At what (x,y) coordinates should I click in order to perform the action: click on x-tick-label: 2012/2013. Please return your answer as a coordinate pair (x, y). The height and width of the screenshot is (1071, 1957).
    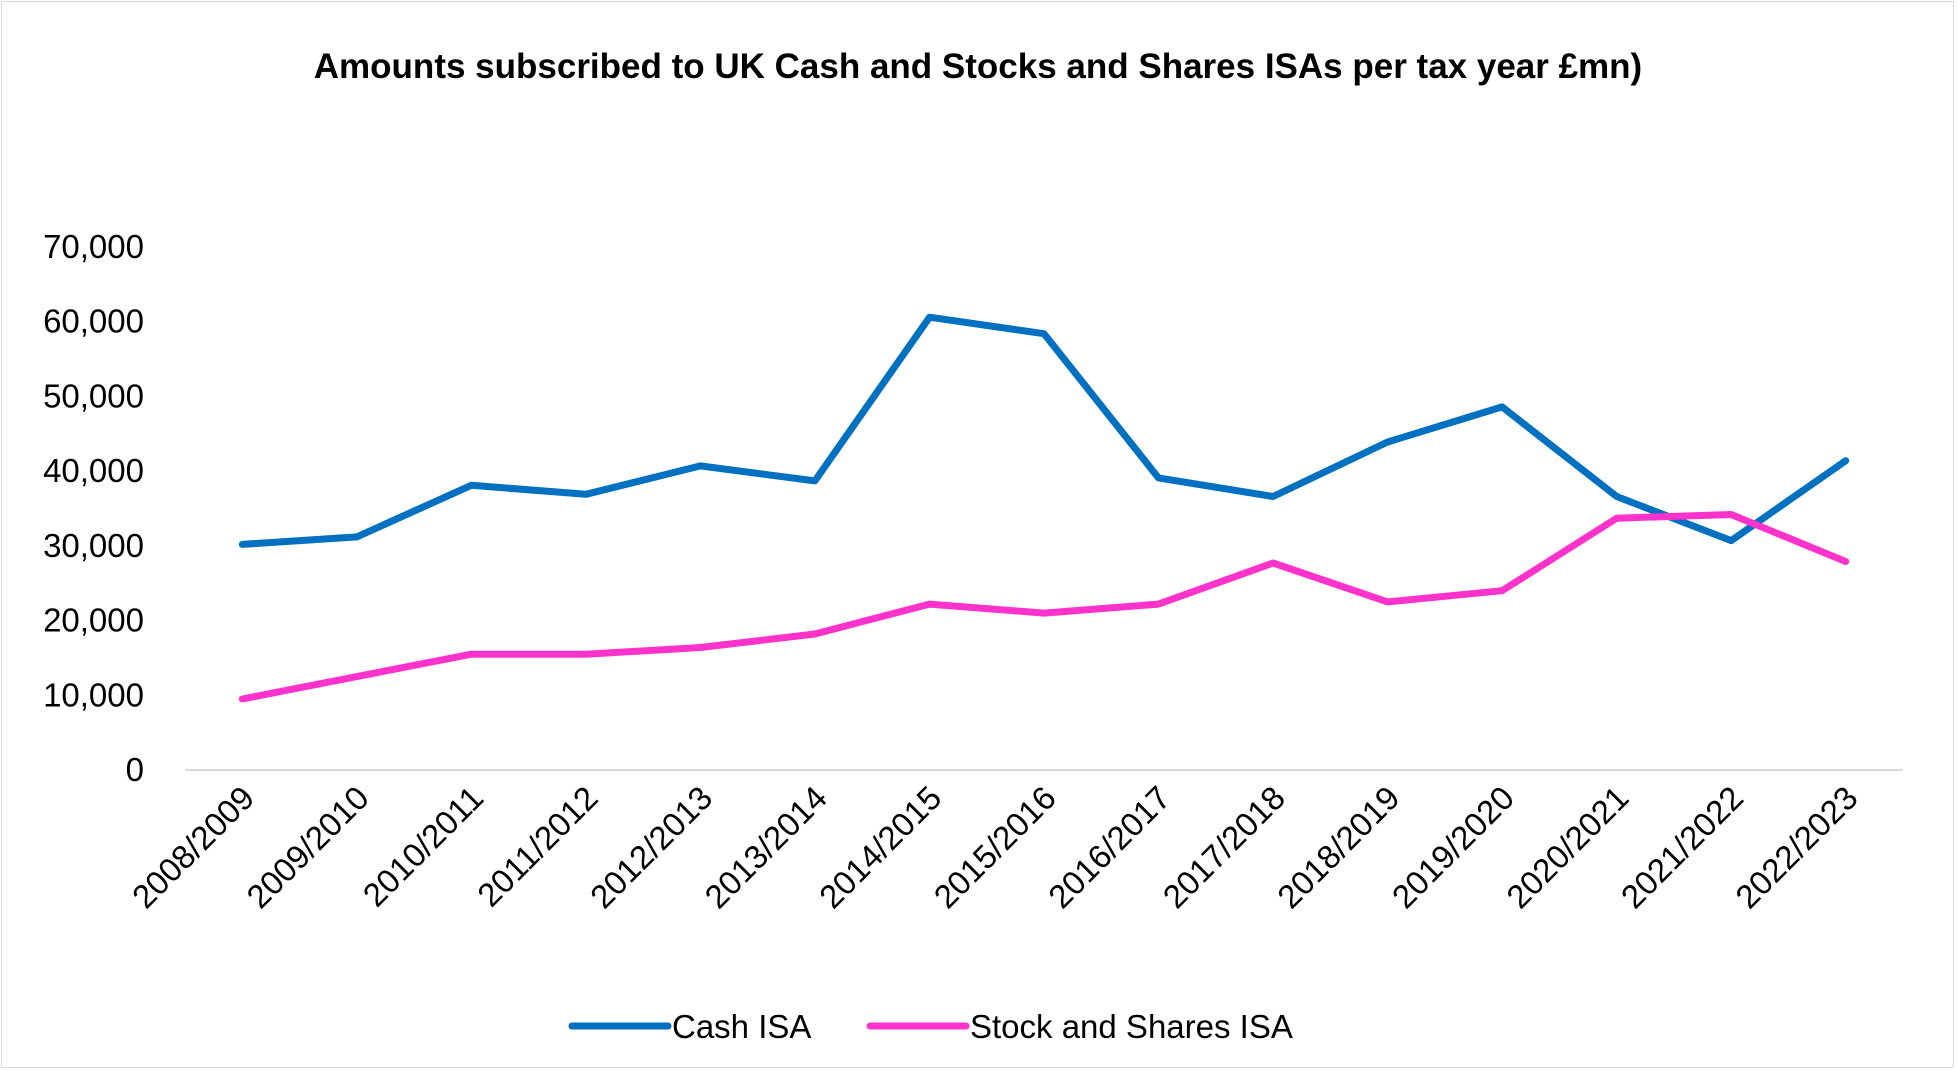
    Looking at the image, I should click on (651, 847).